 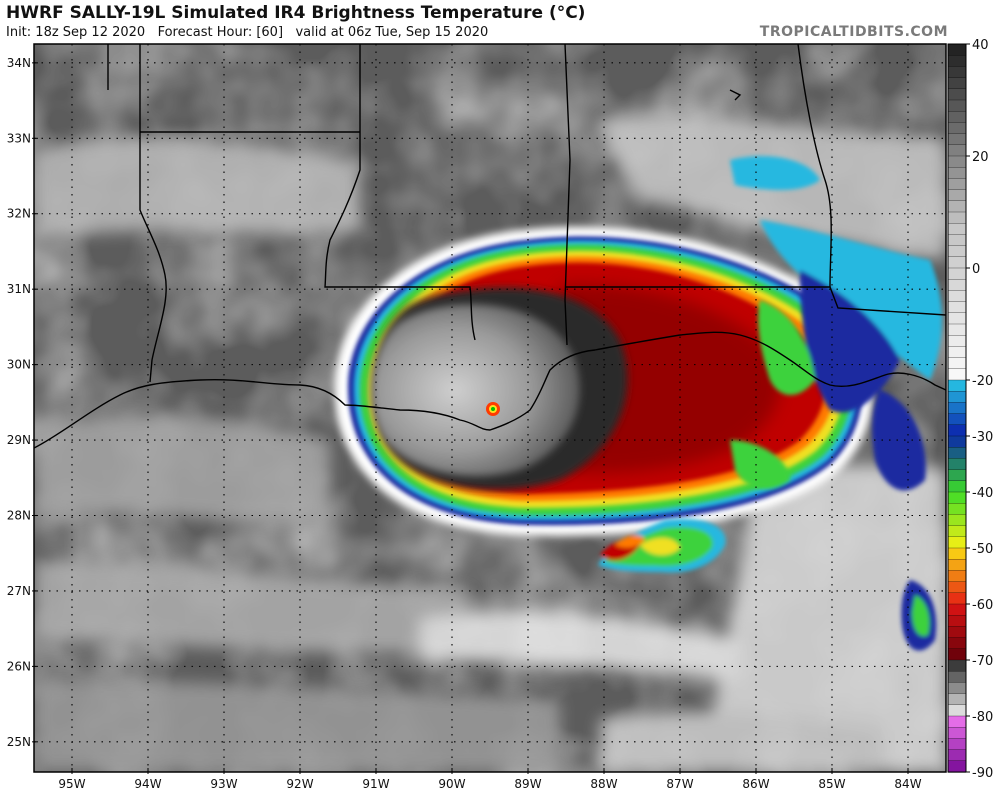 What do you see at coordinates (71, 784) in the screenshot?
I see `lon-label: 95W` at bounding box center [71, 784].